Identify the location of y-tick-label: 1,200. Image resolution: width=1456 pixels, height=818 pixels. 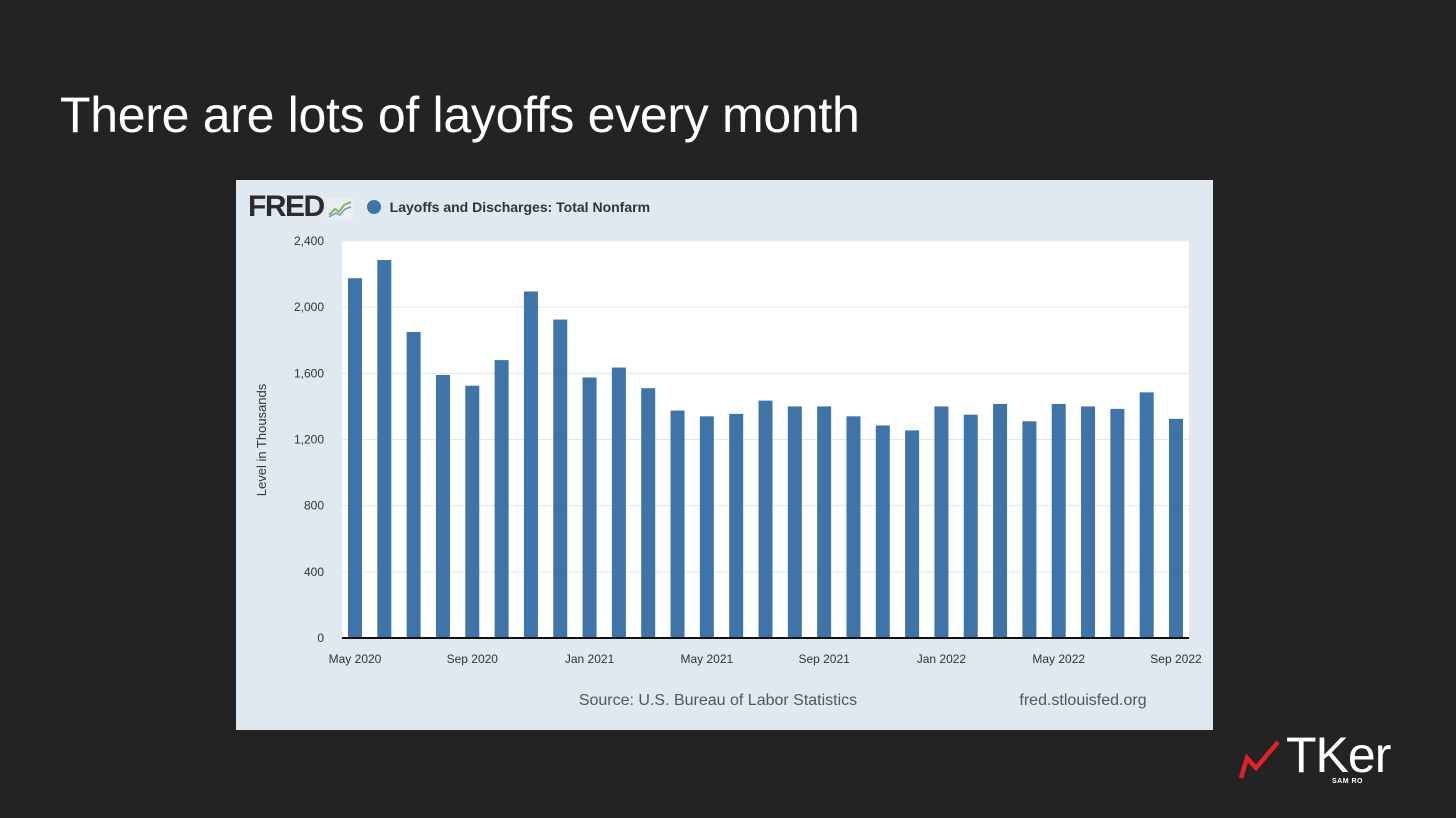
(309, 440).